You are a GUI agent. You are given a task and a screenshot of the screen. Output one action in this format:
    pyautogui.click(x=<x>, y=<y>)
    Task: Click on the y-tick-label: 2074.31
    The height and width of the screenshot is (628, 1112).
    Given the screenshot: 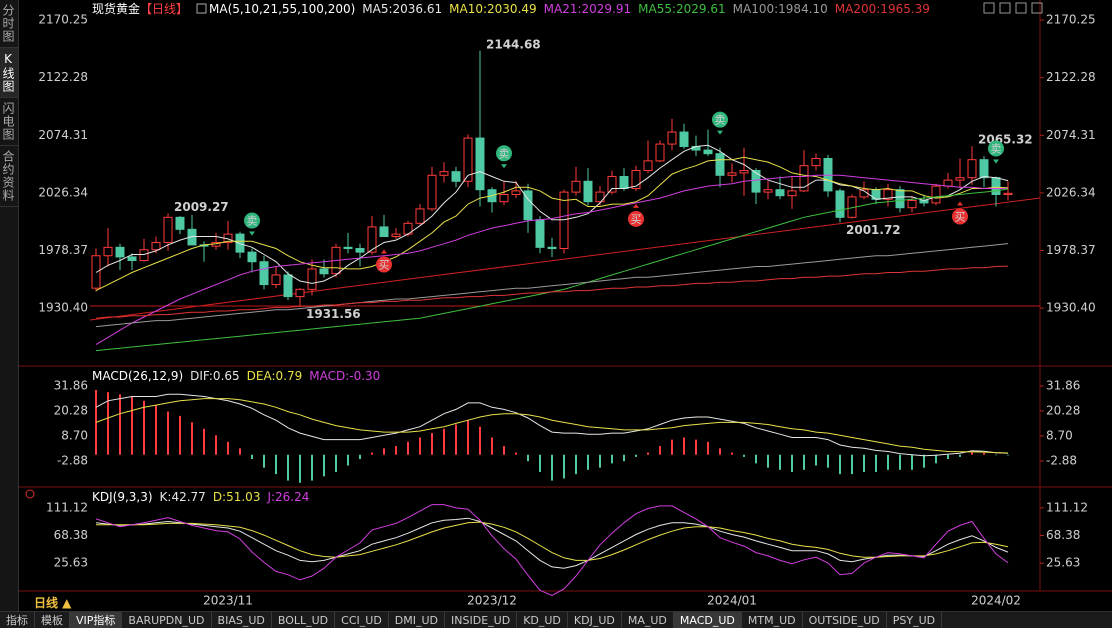 What is the action you would take?
    pyautogui.click(x=63, y=135)
    